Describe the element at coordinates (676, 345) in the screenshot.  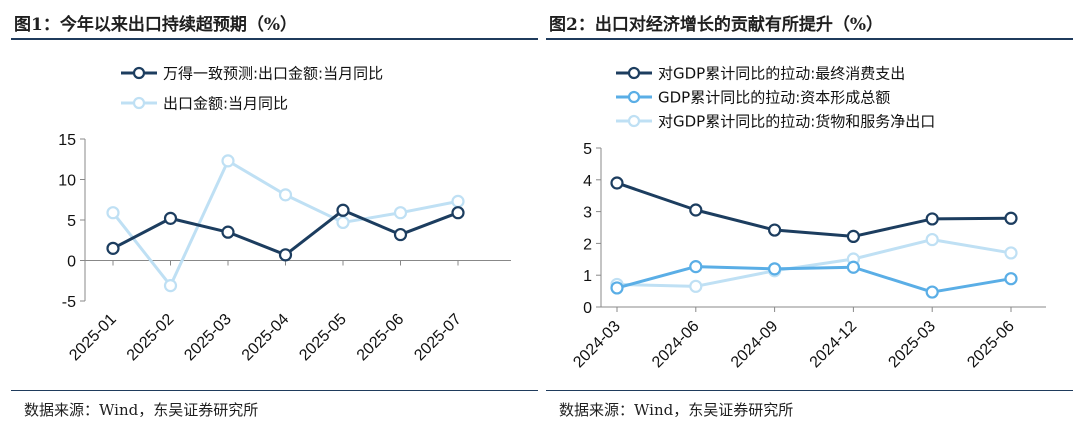
I see `x-tick-label: 2024-06` at that location.